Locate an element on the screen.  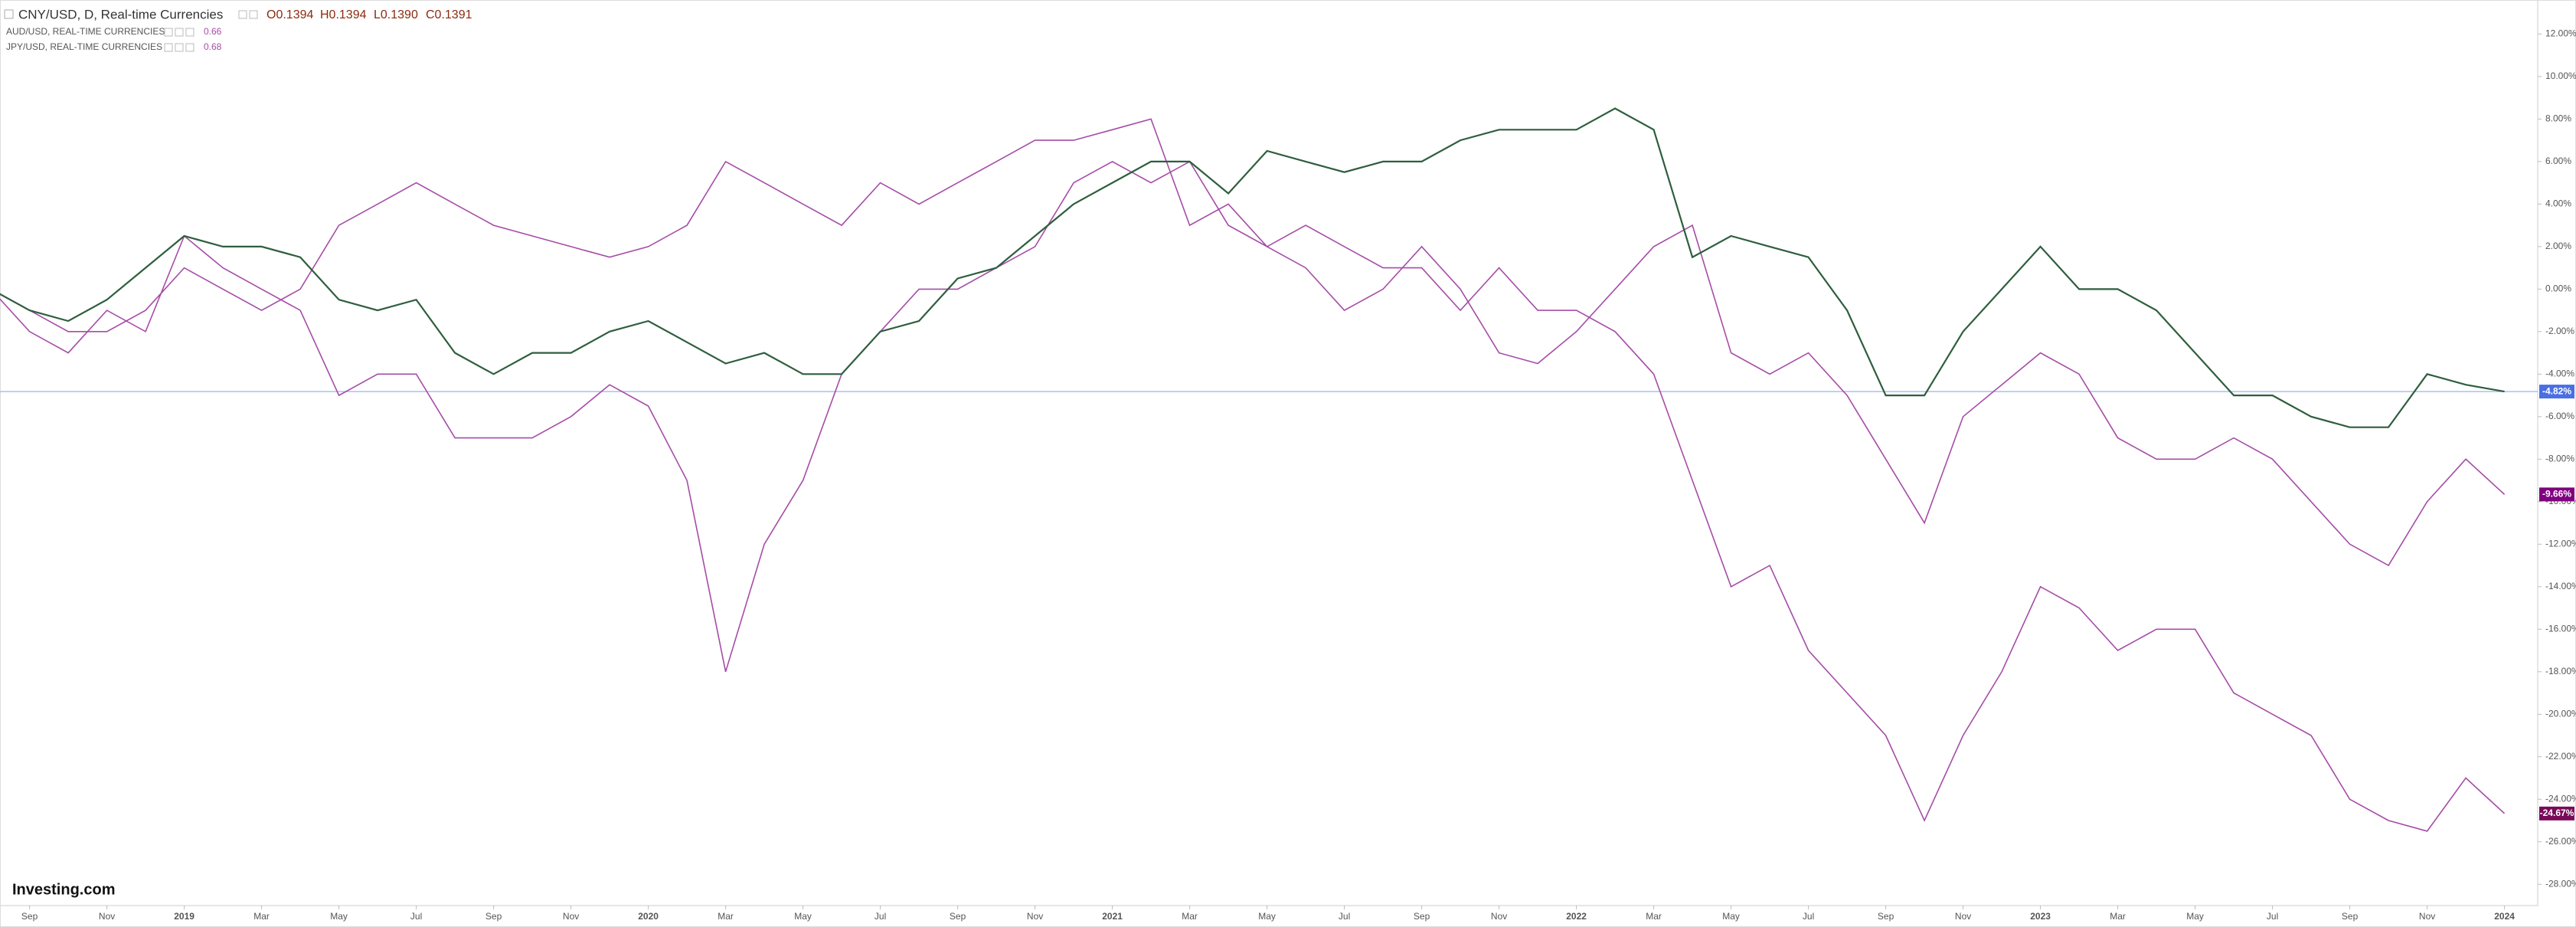
y-tick-label: -4.00% is located at coordinates (2559, 374).